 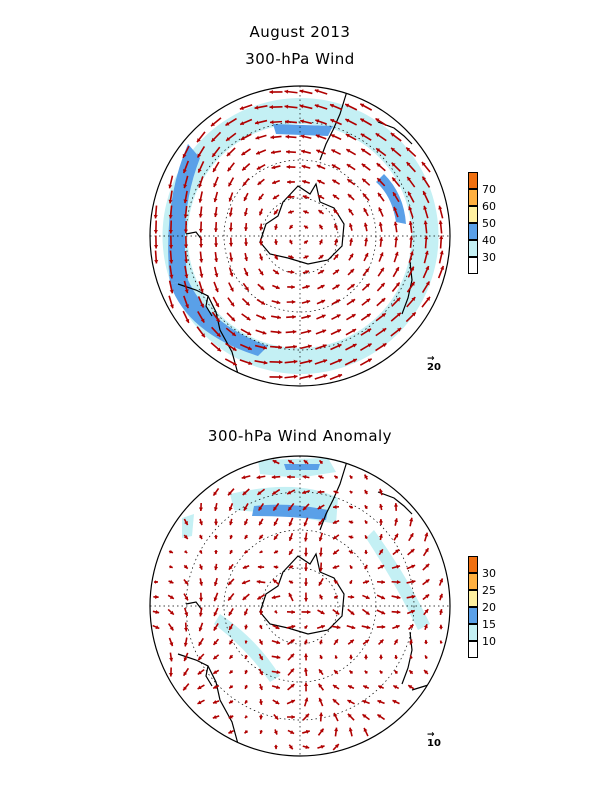 I want to click on legend-label: 70, so click(x=489, y=189).